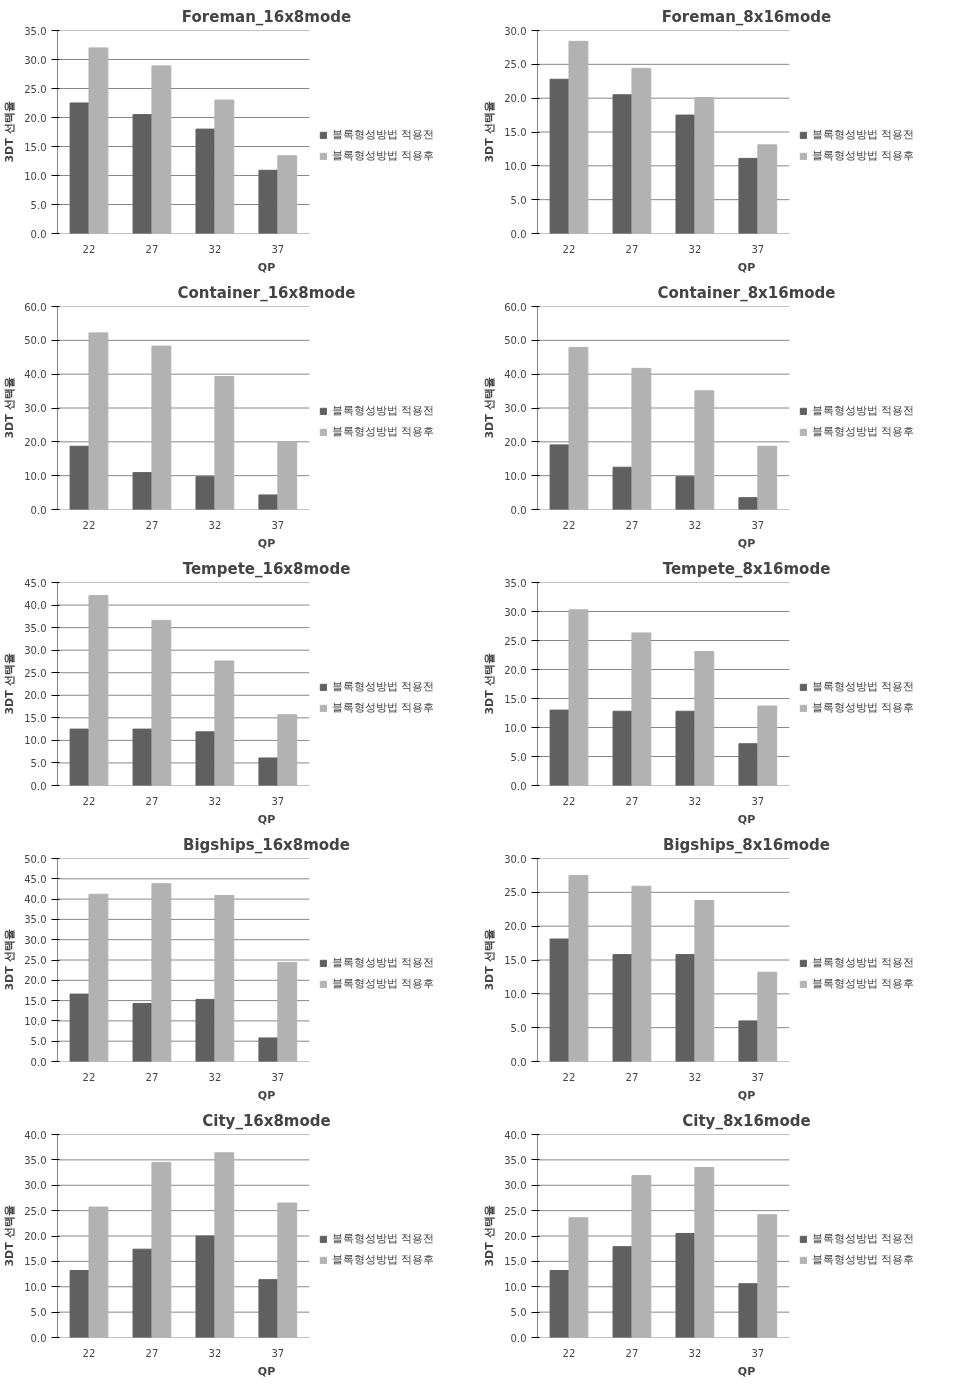 The image size is (963, 1391). What do you see at coordinates (746, 292) in the screenshot?
I see `chart-title: Container_8x16mode` at bounding box center [746, 292].